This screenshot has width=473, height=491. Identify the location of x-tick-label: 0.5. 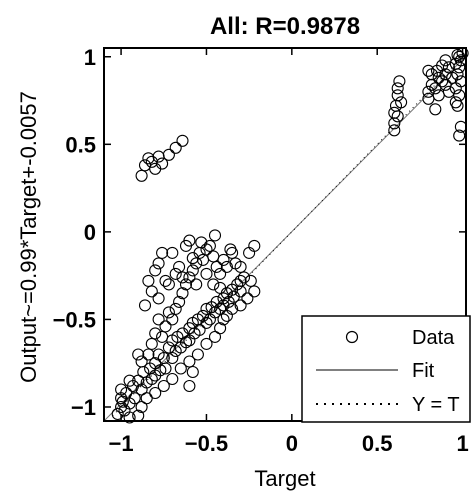
(377, 443).